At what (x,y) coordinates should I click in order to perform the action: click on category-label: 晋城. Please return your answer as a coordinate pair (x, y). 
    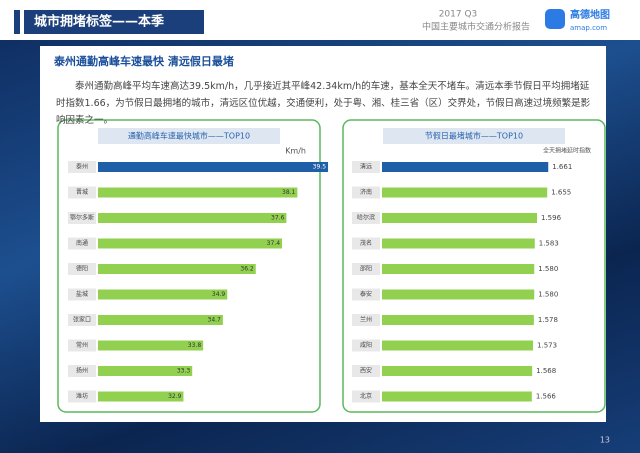
    Looking at the image, I should click on (82, 192).